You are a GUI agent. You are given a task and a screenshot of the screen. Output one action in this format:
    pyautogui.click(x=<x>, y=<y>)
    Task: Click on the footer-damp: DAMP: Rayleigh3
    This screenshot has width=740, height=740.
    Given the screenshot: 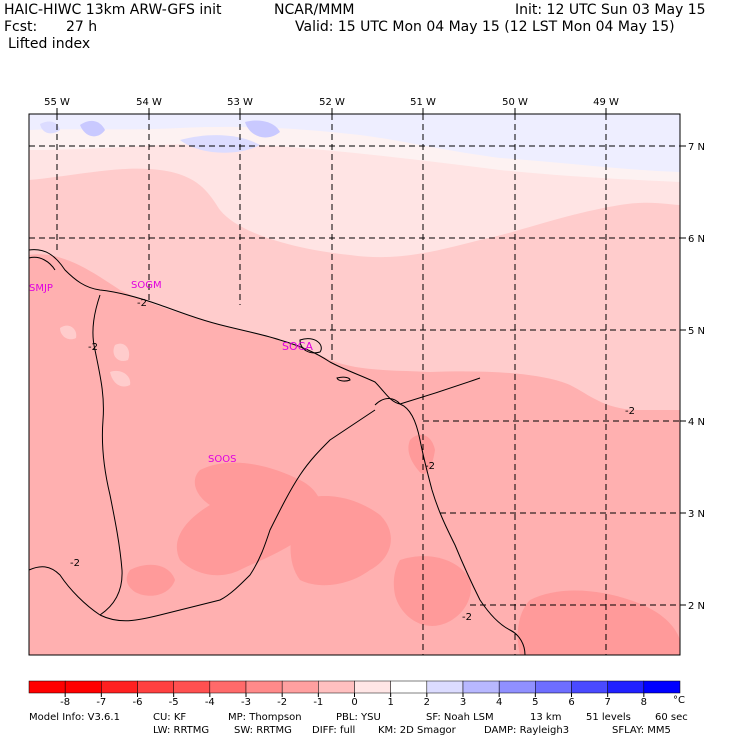 What is the action you would take?
    pyautogui.click(x=527, y=730)
    